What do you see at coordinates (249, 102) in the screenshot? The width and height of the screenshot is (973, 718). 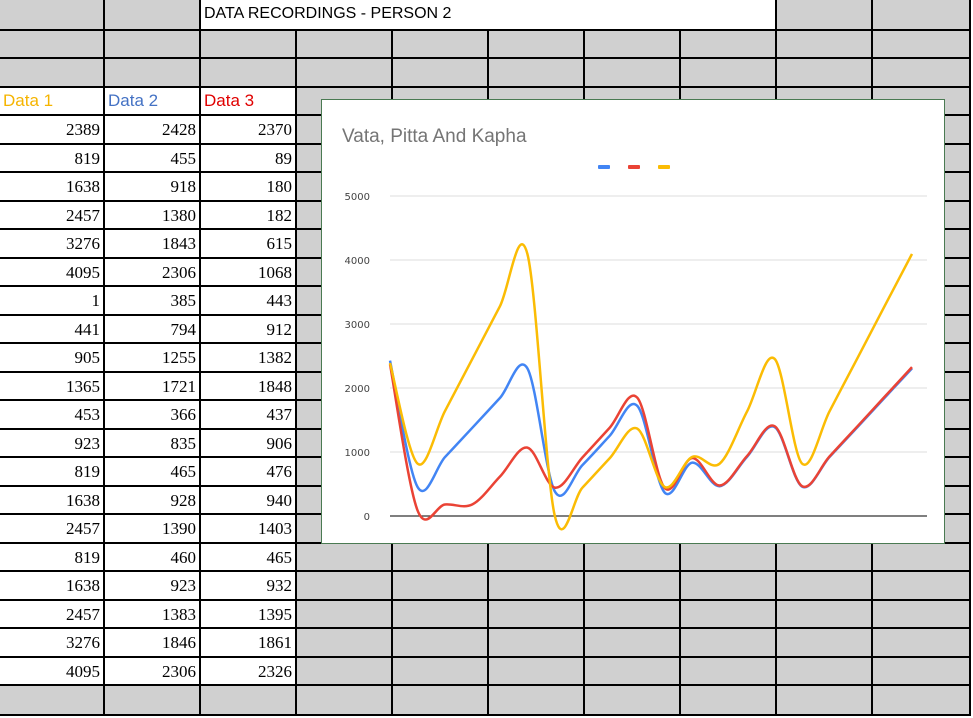 I see `header-cell-data-3: Data 3` at bounding box center [249, 102].